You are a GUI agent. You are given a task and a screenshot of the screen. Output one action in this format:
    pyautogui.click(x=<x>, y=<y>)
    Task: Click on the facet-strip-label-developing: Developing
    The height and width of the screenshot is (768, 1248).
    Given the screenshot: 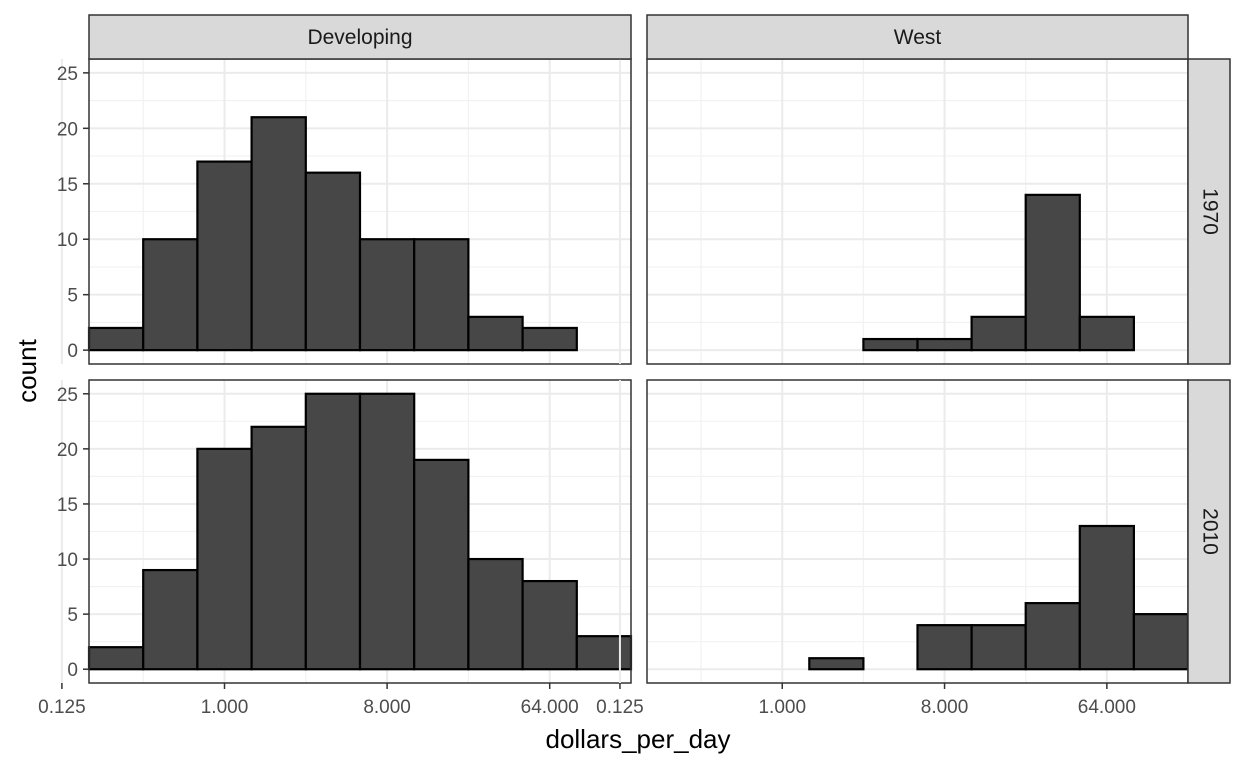 What is the action you would take?
    pyautogui.click(x=359, y=37)
    